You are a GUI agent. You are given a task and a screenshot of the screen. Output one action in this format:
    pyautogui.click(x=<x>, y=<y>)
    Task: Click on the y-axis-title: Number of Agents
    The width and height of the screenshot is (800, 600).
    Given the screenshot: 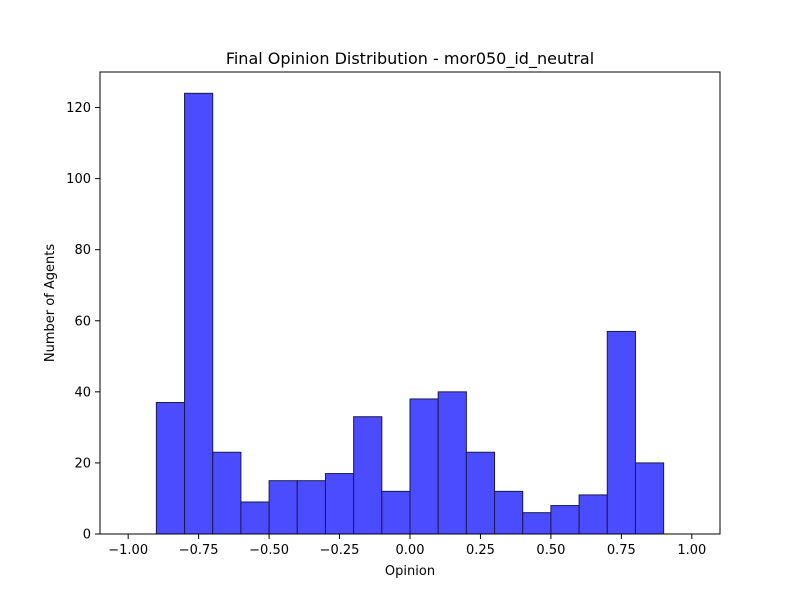 What is the action you would take?
    pyautogui.click(x=50, y=303)
    